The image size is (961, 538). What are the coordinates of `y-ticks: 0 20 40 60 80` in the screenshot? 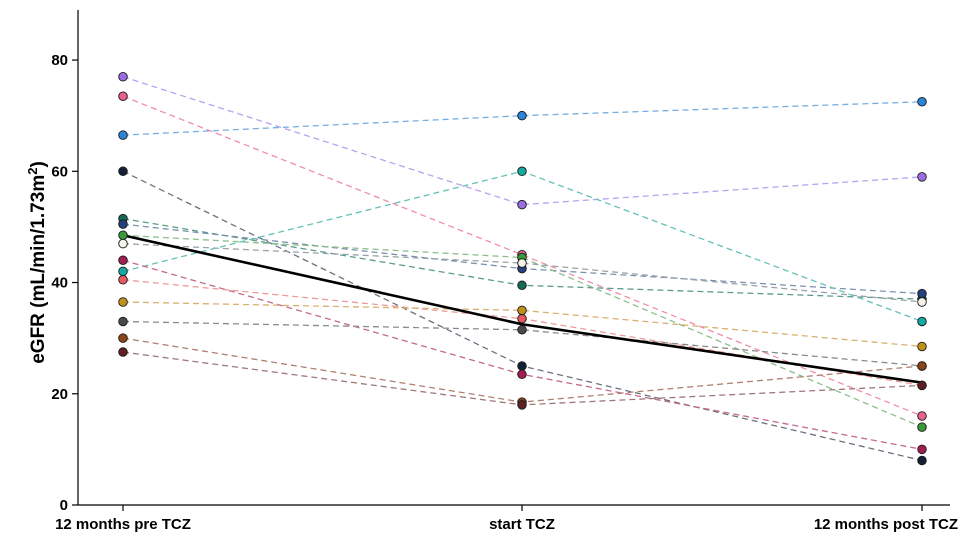 It's located at (64, 283).